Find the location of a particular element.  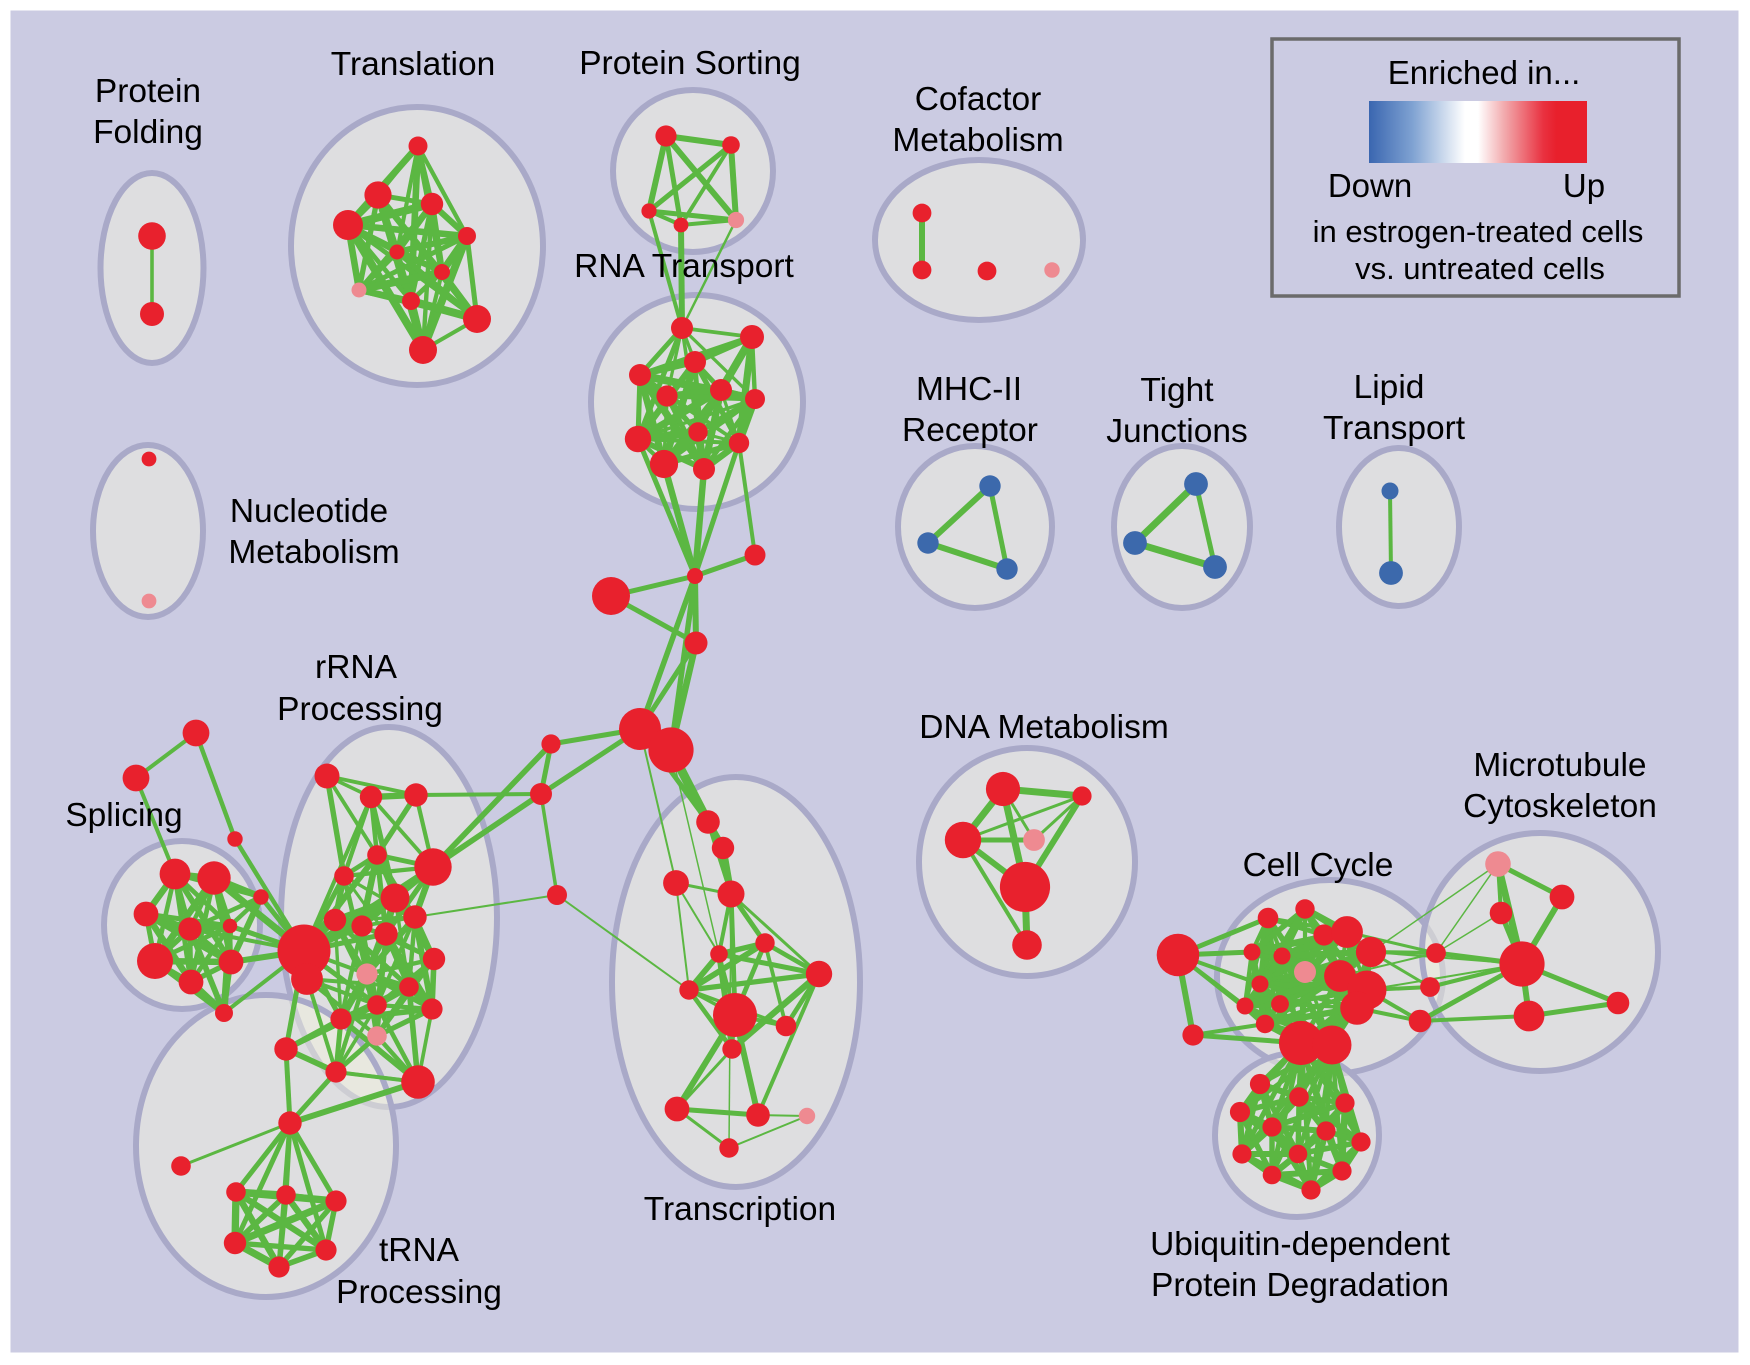

svg-text: MHC-II is located at coordinates (969, 389).